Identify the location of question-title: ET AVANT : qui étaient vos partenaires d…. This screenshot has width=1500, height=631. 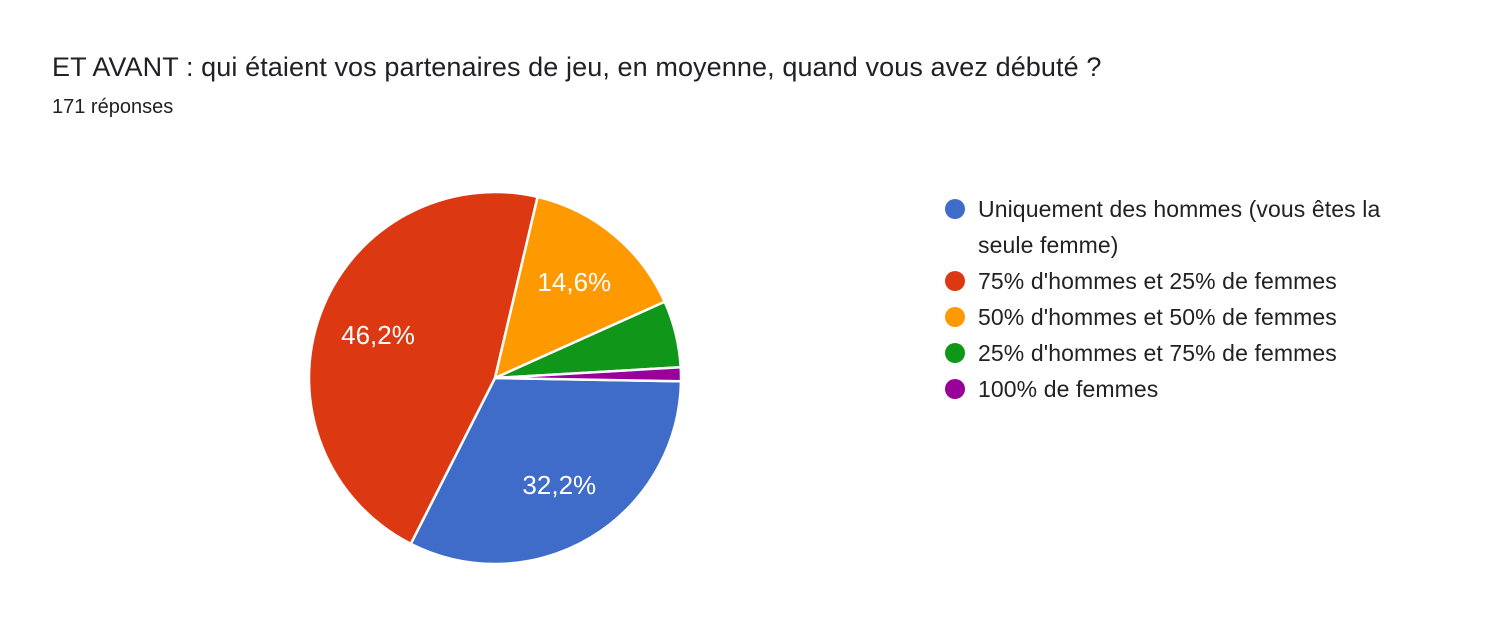
(577, 67).